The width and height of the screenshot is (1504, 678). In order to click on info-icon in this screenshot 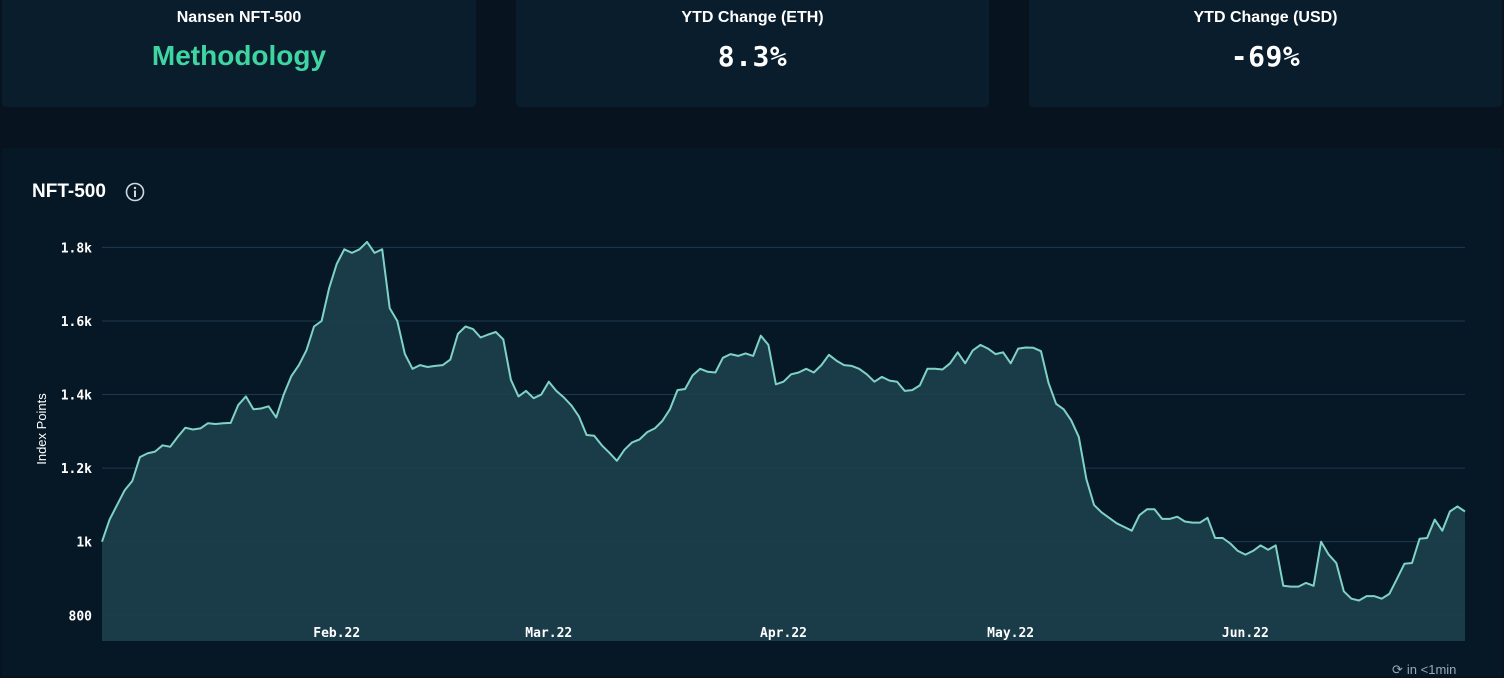, I will do `click(135, 192)`.